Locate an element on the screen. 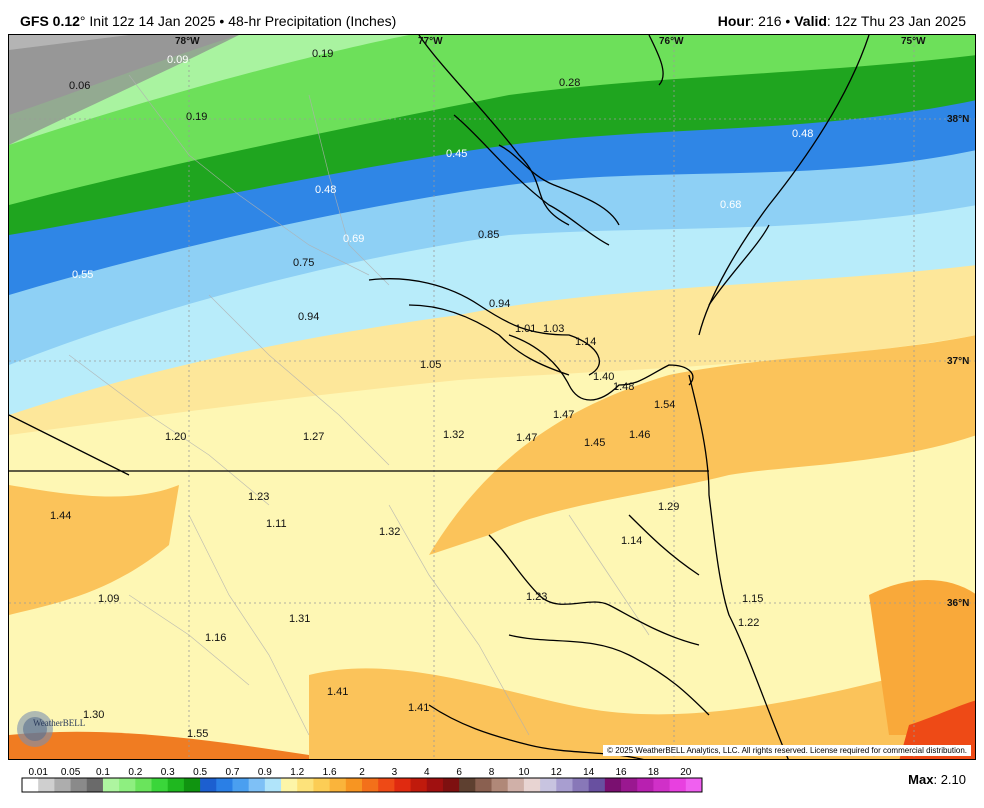 This screenshot has width=984, height=808. precip-value-label: 1.23 is located at coordinates (536, 597).